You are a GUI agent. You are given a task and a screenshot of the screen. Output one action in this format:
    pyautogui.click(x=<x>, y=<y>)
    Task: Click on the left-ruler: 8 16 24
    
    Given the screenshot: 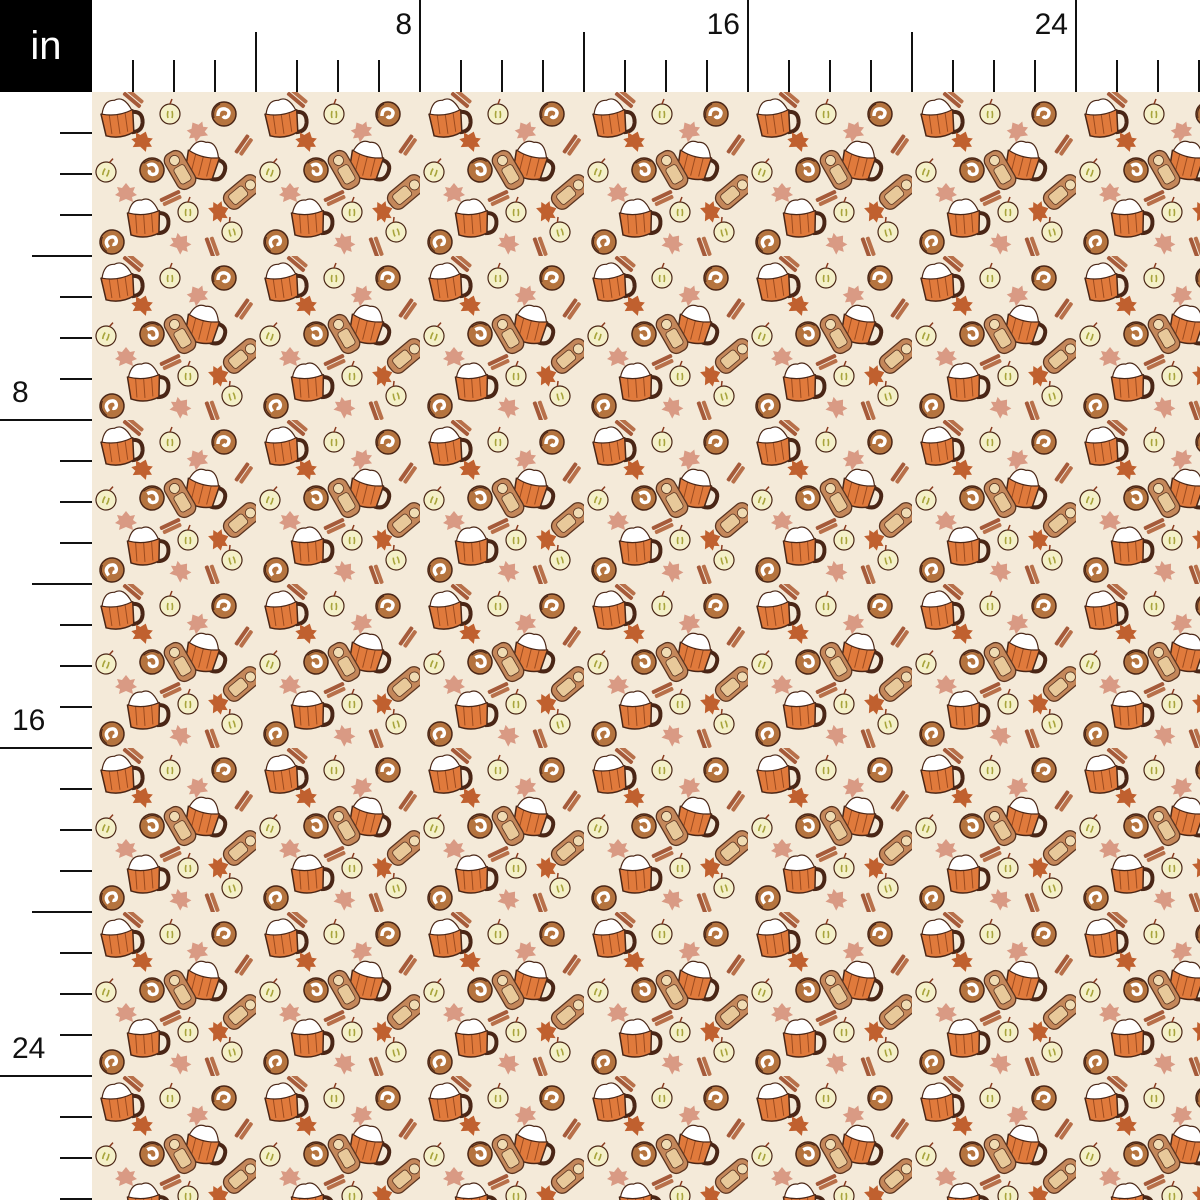 What is the action you would take?
    pyautogui.click(x=46, y=646)
    